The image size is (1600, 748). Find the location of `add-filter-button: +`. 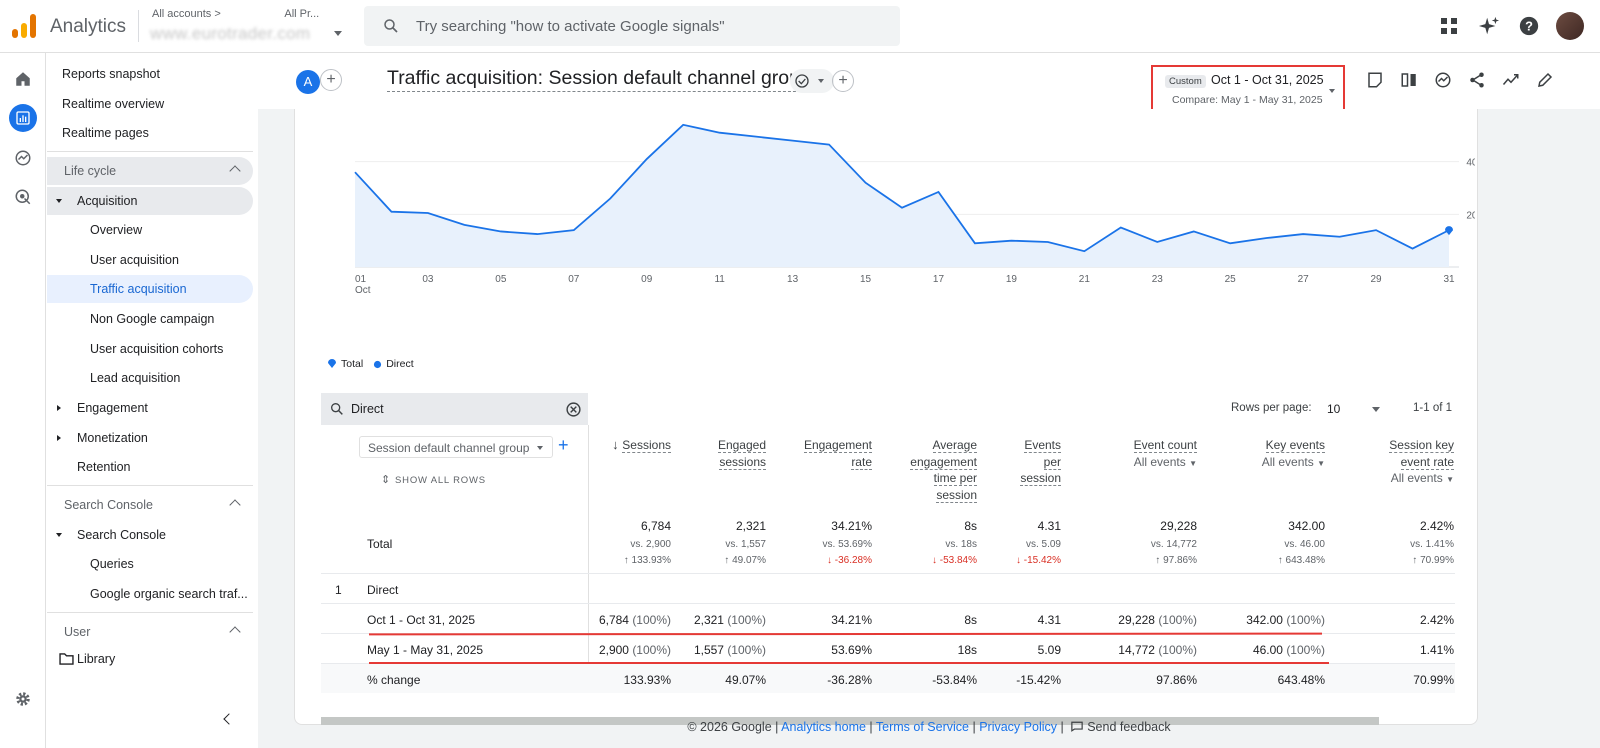

add-filter-button: + is located at coordinates (843, 81).